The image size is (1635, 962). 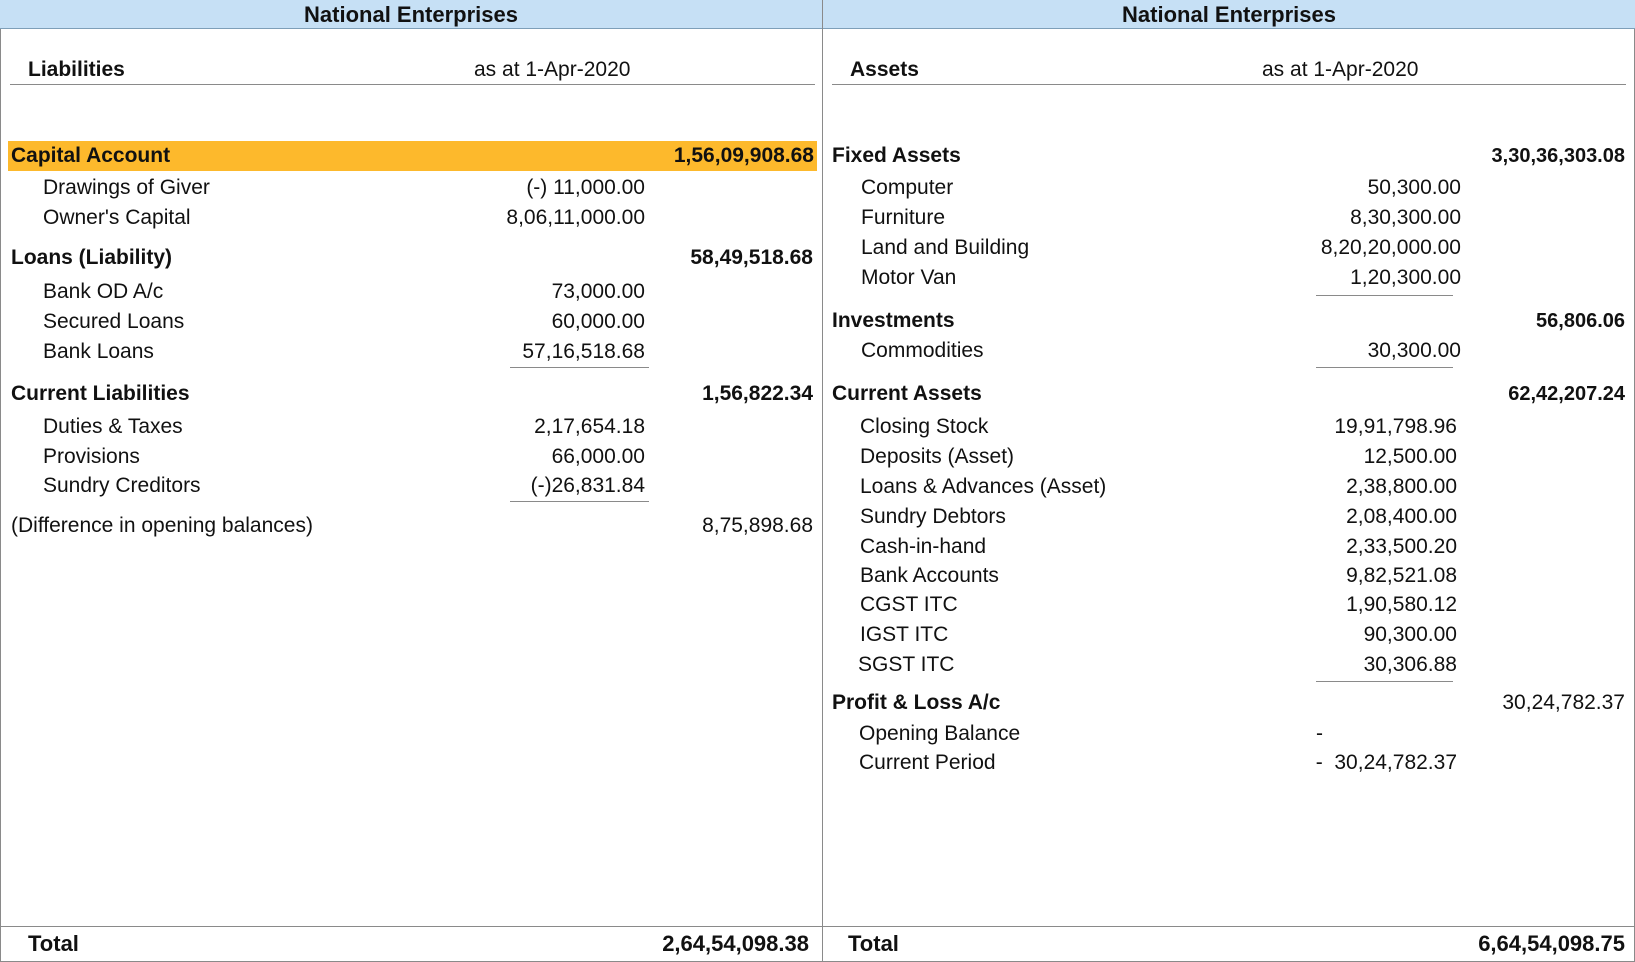 I want to click on group-row-investments: Investments 56,806.06, so click(x=1229, y=321).